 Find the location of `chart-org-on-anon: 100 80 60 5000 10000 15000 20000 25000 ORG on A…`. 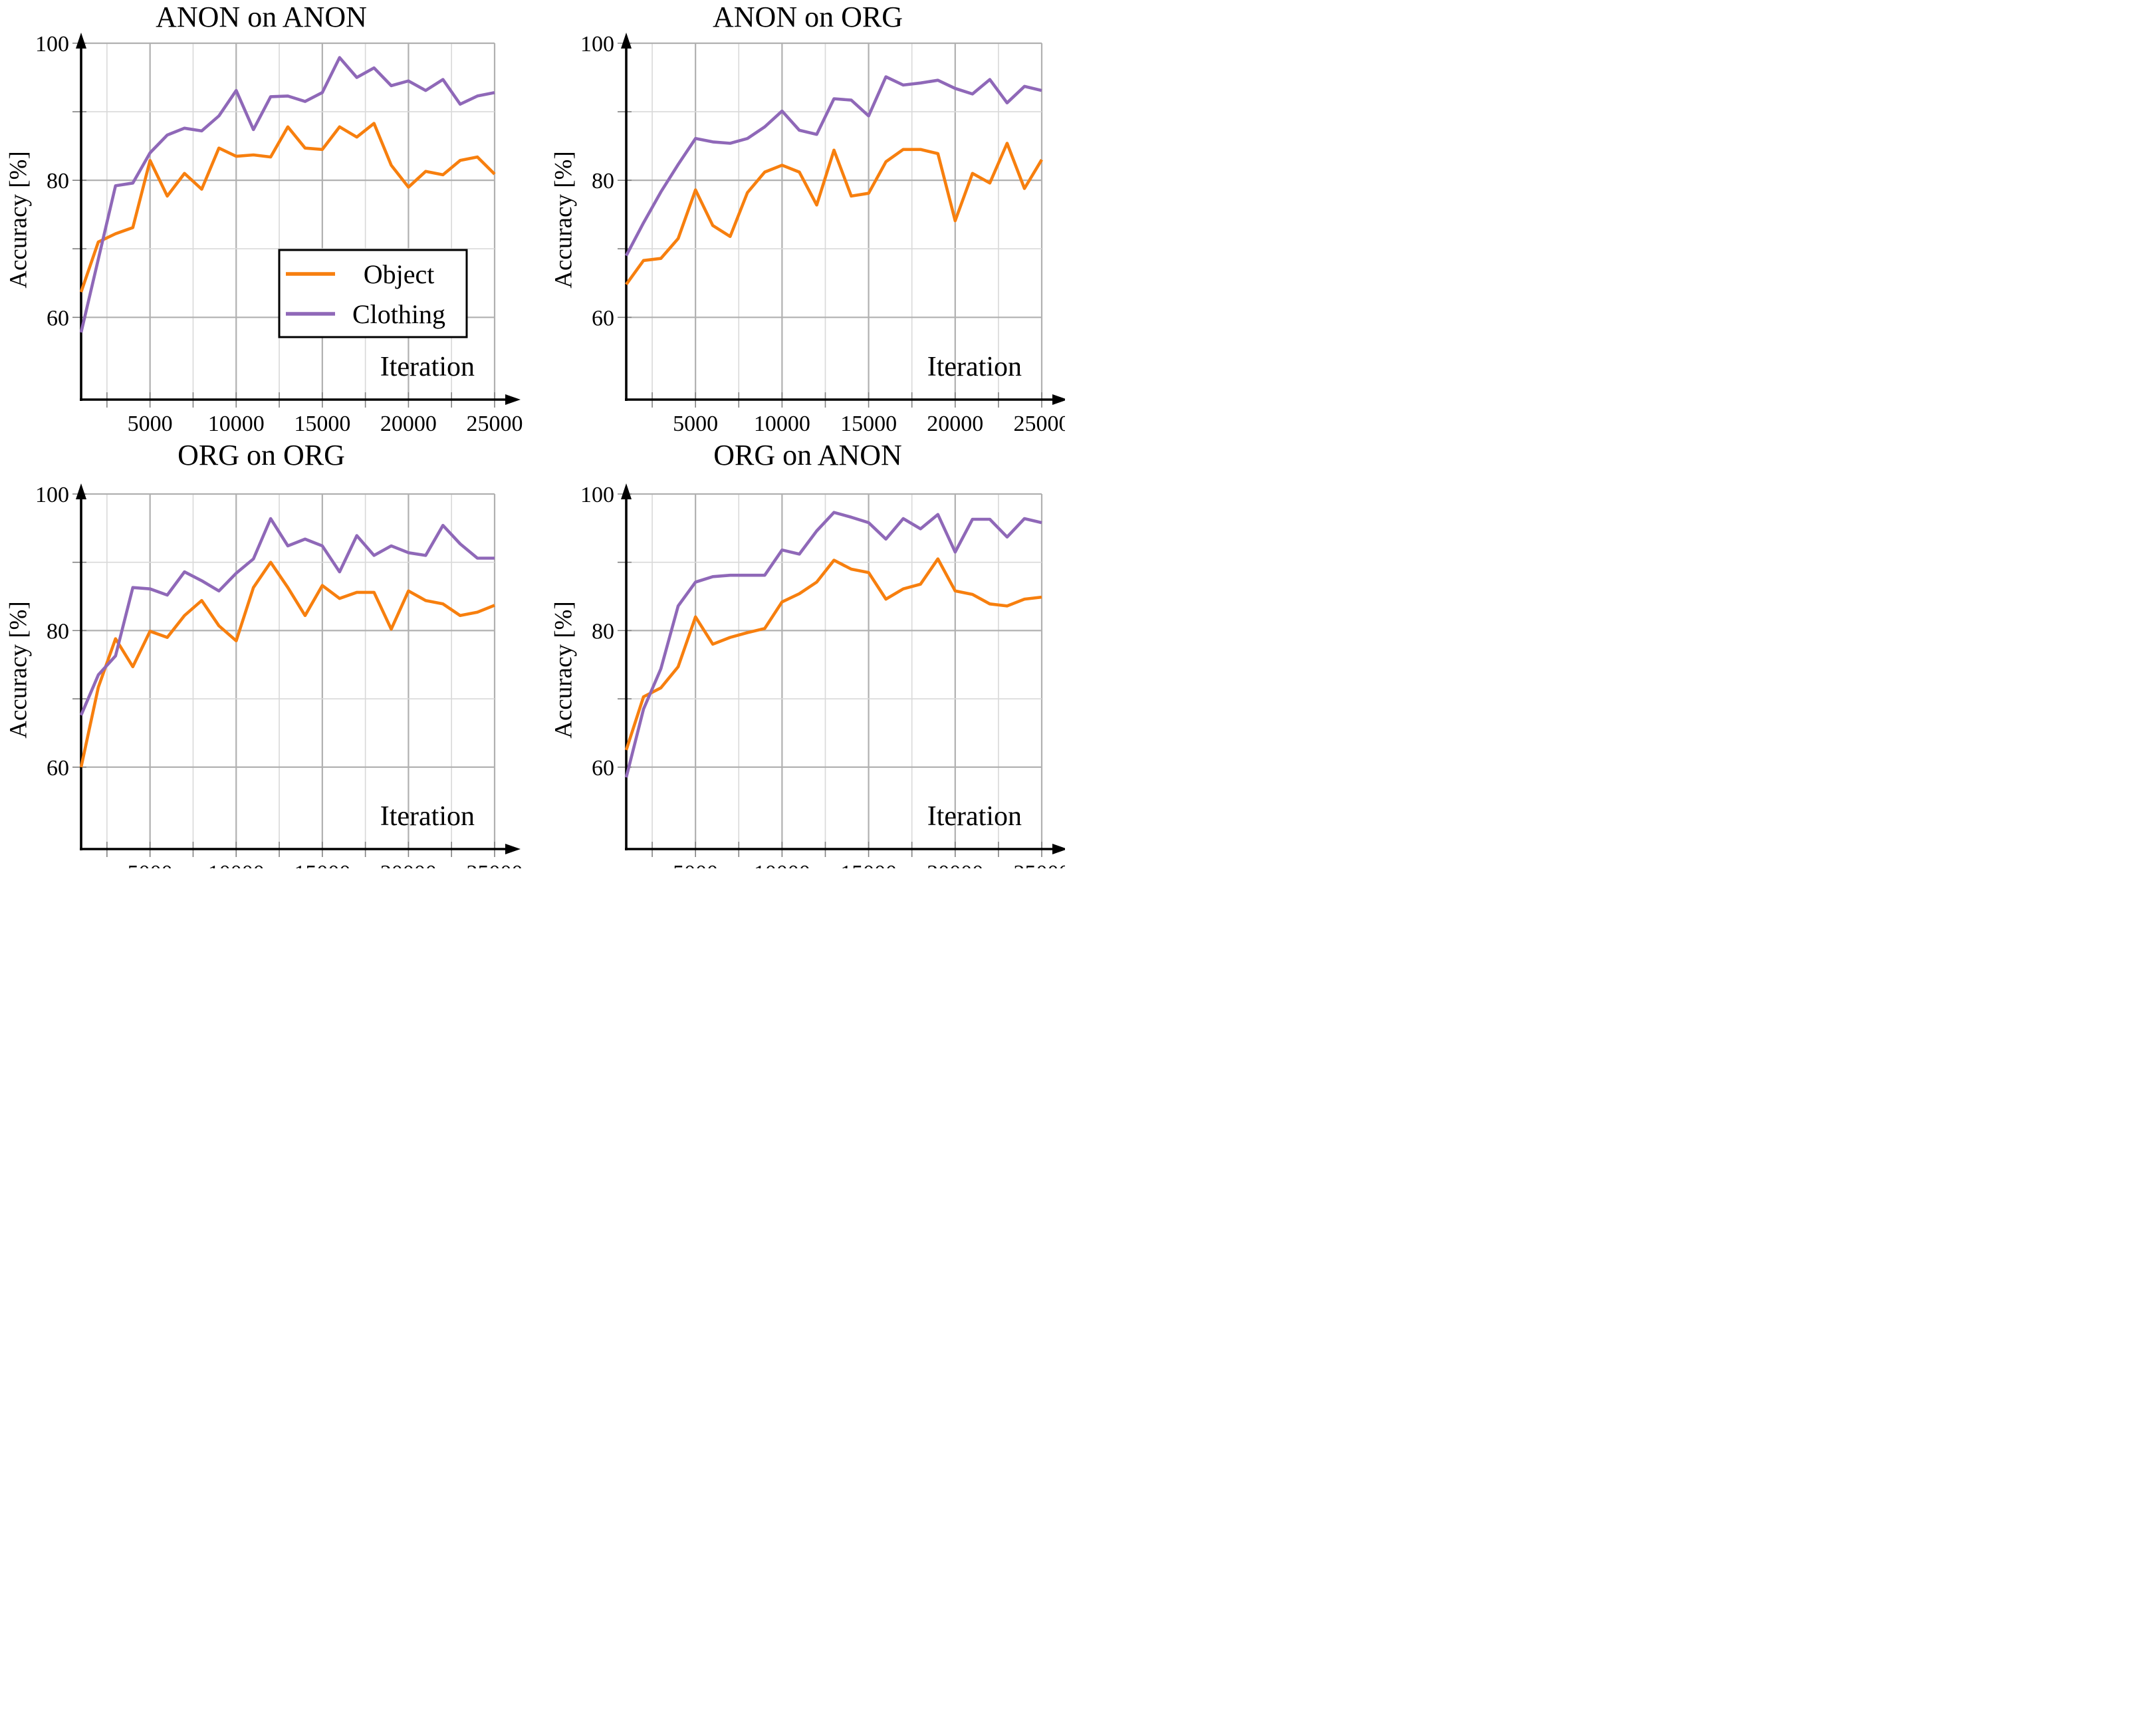

chart-org-on-anon: 100 80 60 5000 10000 15000 20000 25000 ORG on A… is located at coordinates (798, 651).